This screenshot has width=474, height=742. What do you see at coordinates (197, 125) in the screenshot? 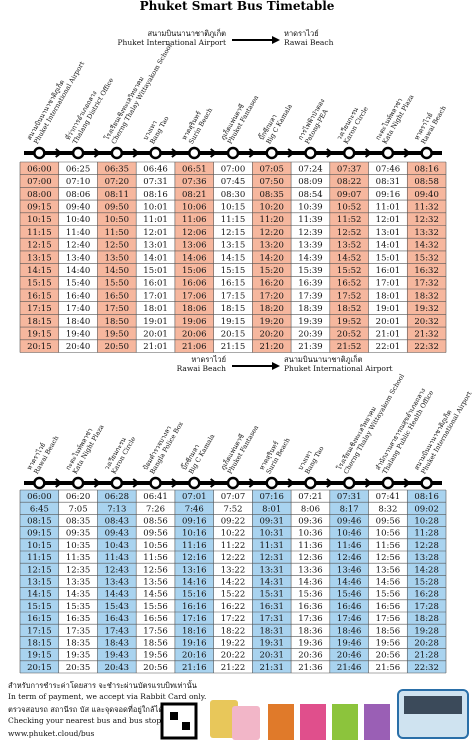
I see `stop-label: หาดสุรินทร์Surin Beach` at bounding box center [197, 125].